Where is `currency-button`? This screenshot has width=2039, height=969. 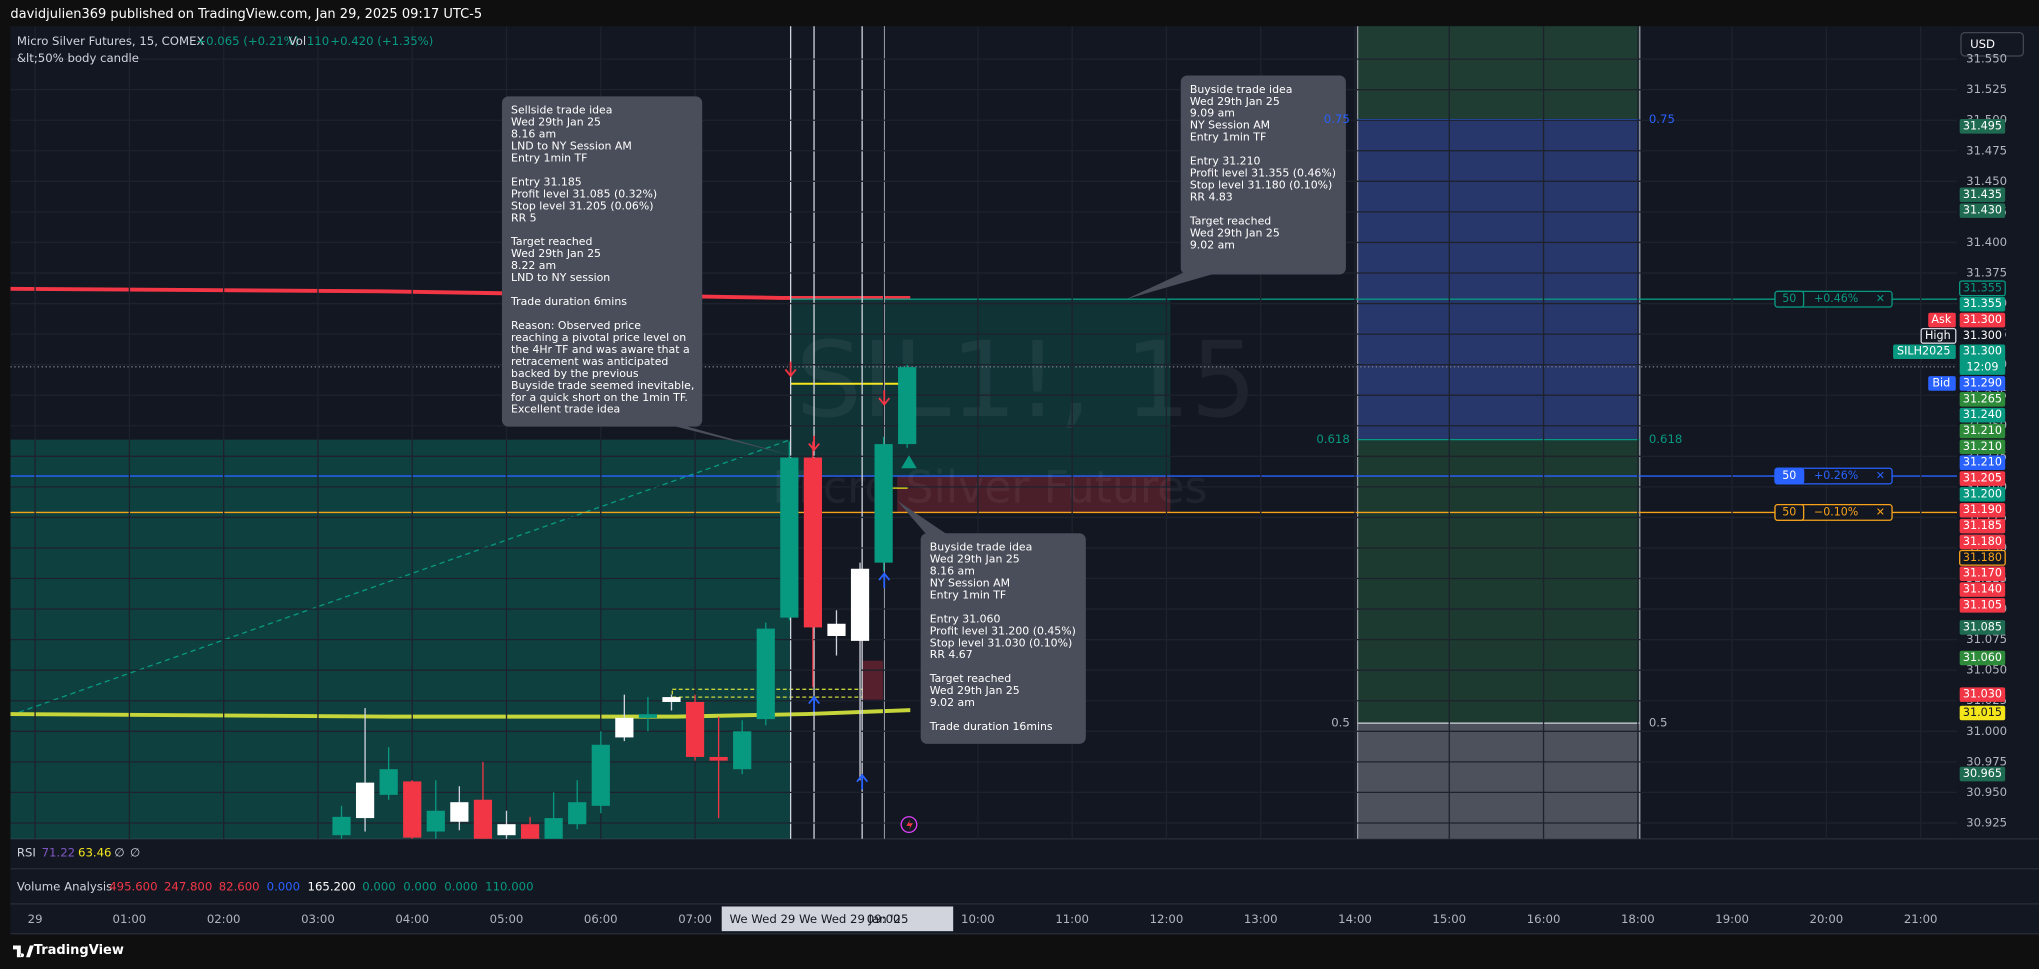
currency-button is located at coordinates (1992, 44).